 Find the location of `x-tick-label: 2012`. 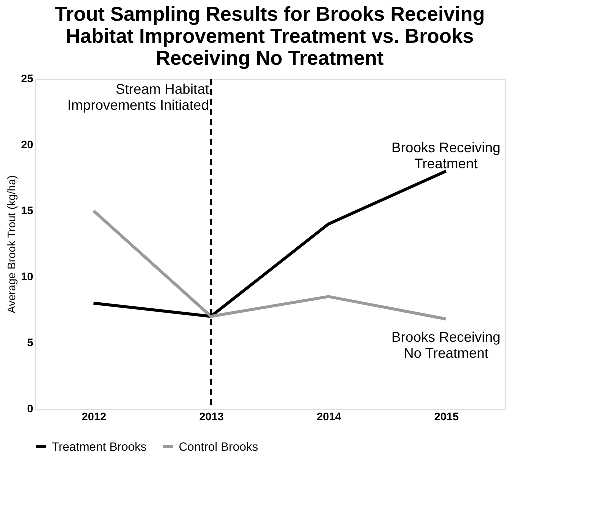

x-tick-label: 2012 is located at coordinates (94, 418).